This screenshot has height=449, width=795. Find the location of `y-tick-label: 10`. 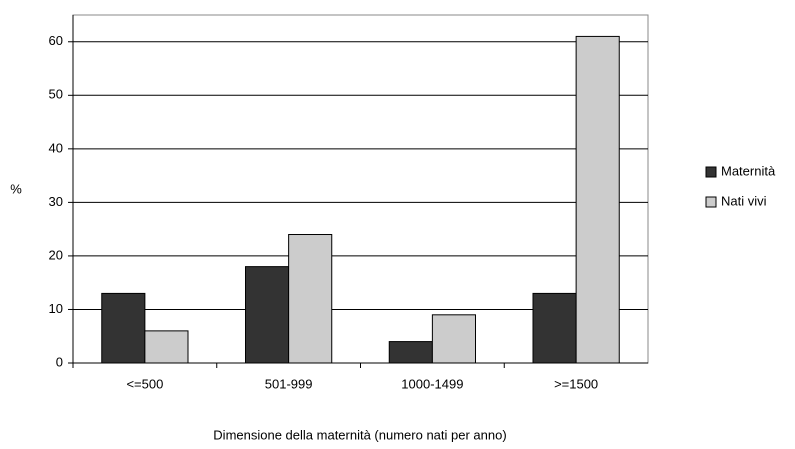

y-tick-label: 10 is located at coordinates (56, 308).